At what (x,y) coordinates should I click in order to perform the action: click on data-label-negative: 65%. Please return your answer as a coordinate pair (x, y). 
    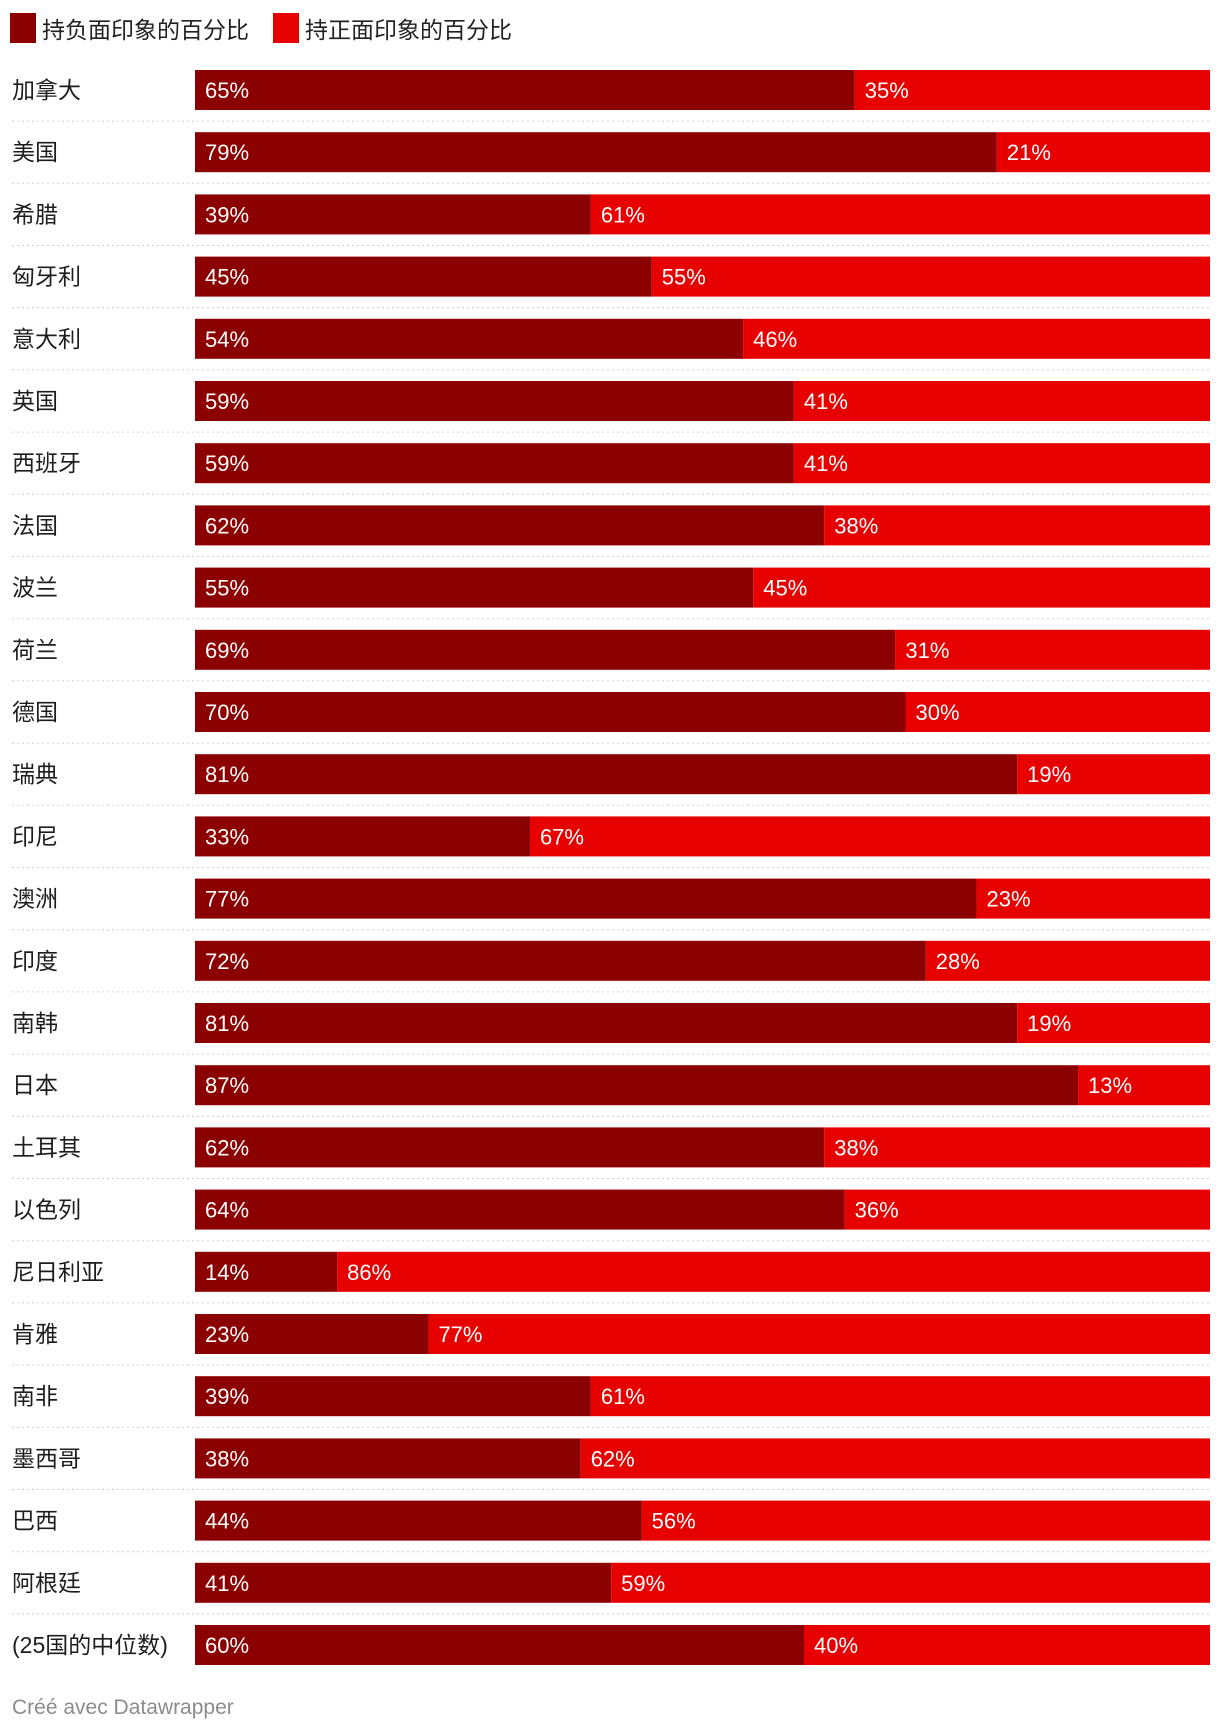
    Looking at the image, I should click on (227, 90).